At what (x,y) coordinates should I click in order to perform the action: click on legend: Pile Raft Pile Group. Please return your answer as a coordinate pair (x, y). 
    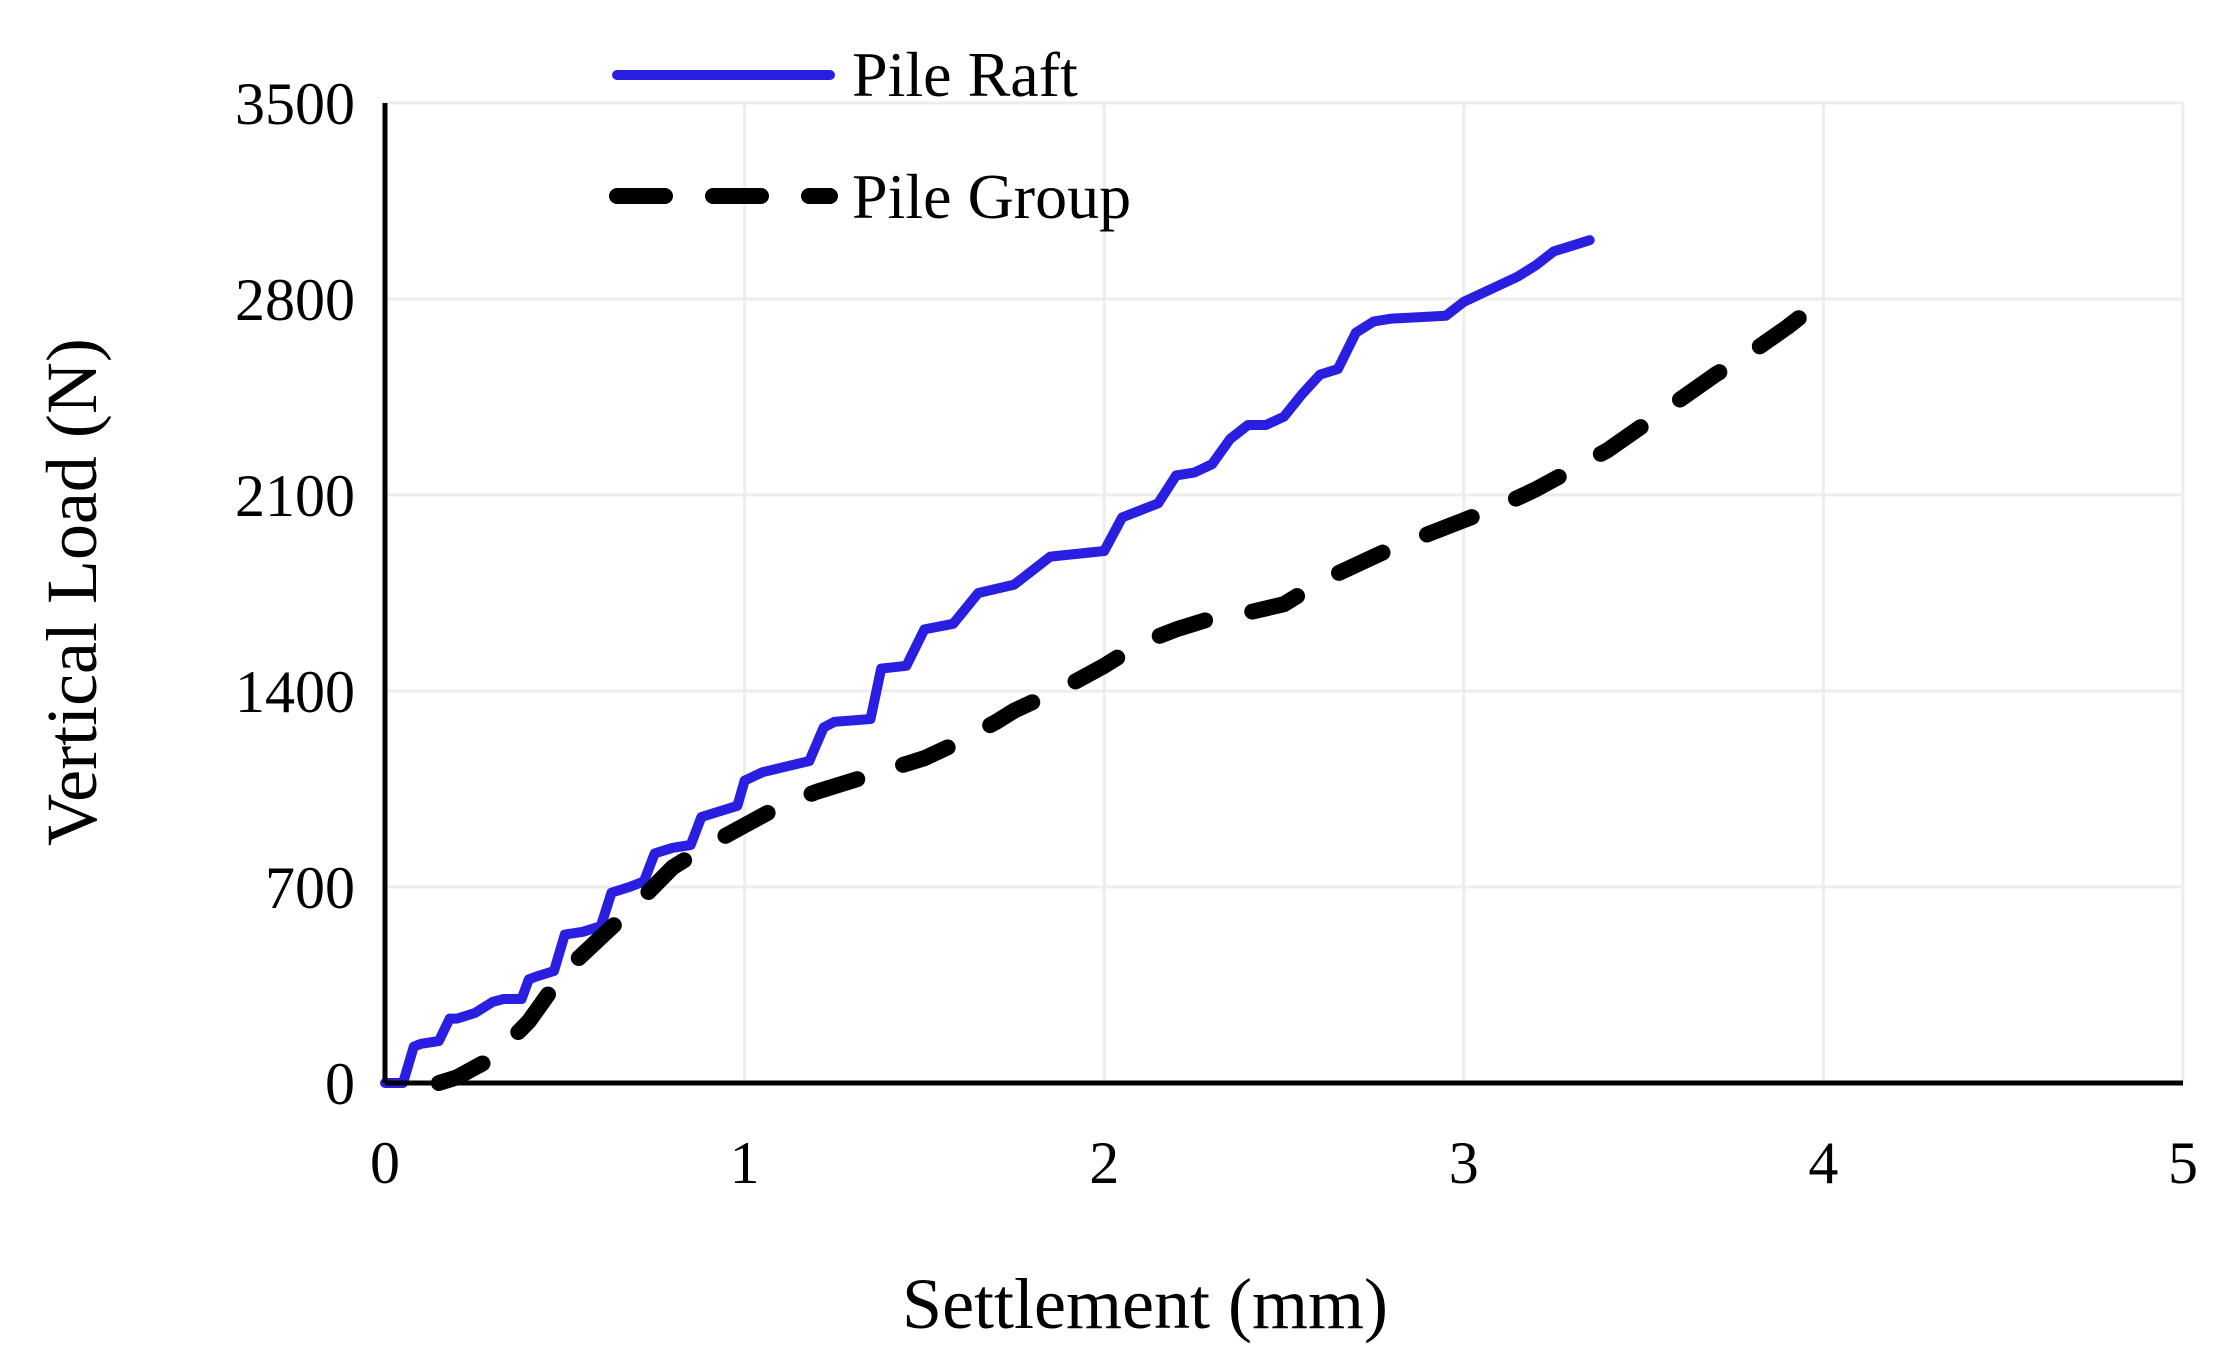
    Looking at the image, I should click on (870, 135).